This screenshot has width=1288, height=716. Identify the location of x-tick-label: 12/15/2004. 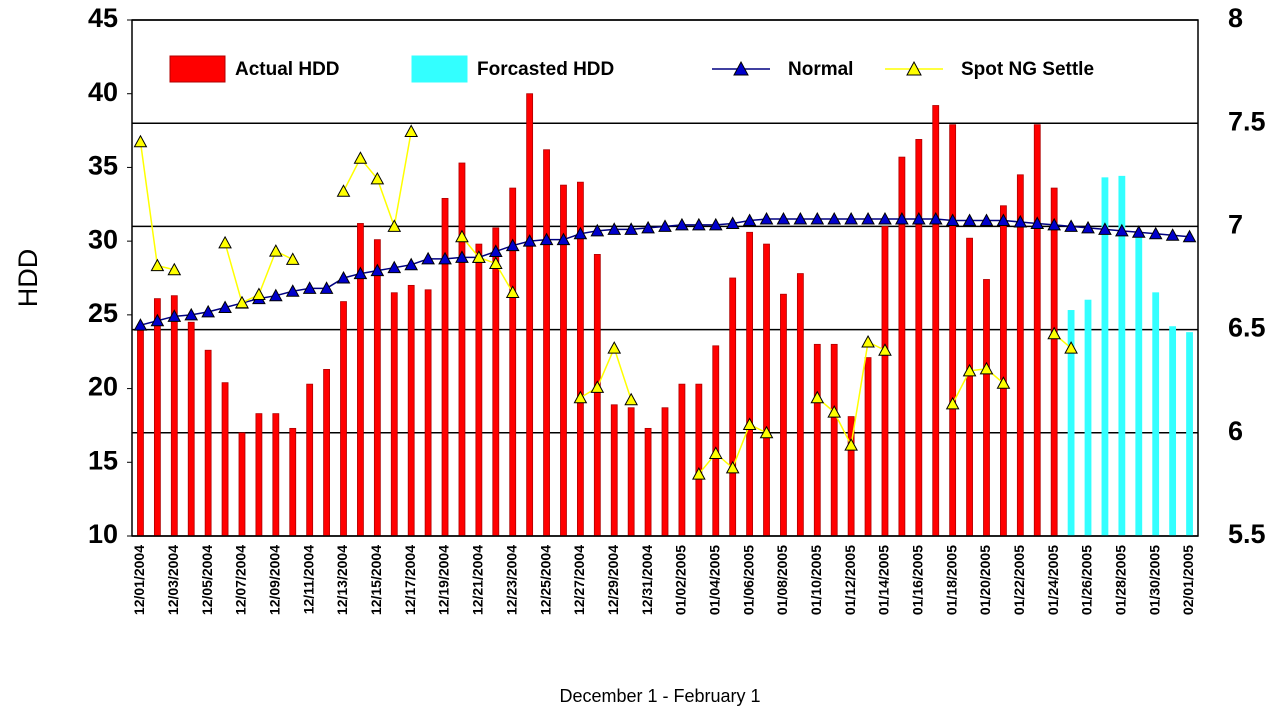
(376, 580).